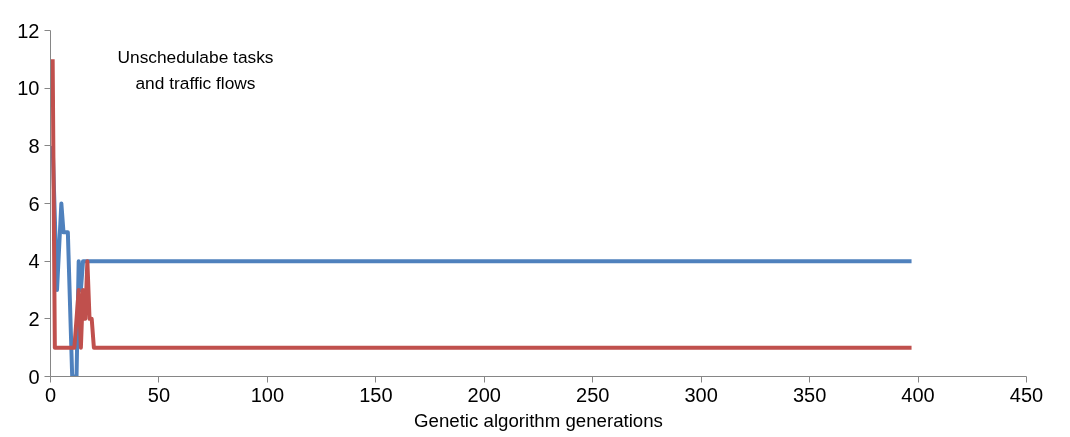  I want to click on y-tick-label: 4, so click(34, 261).